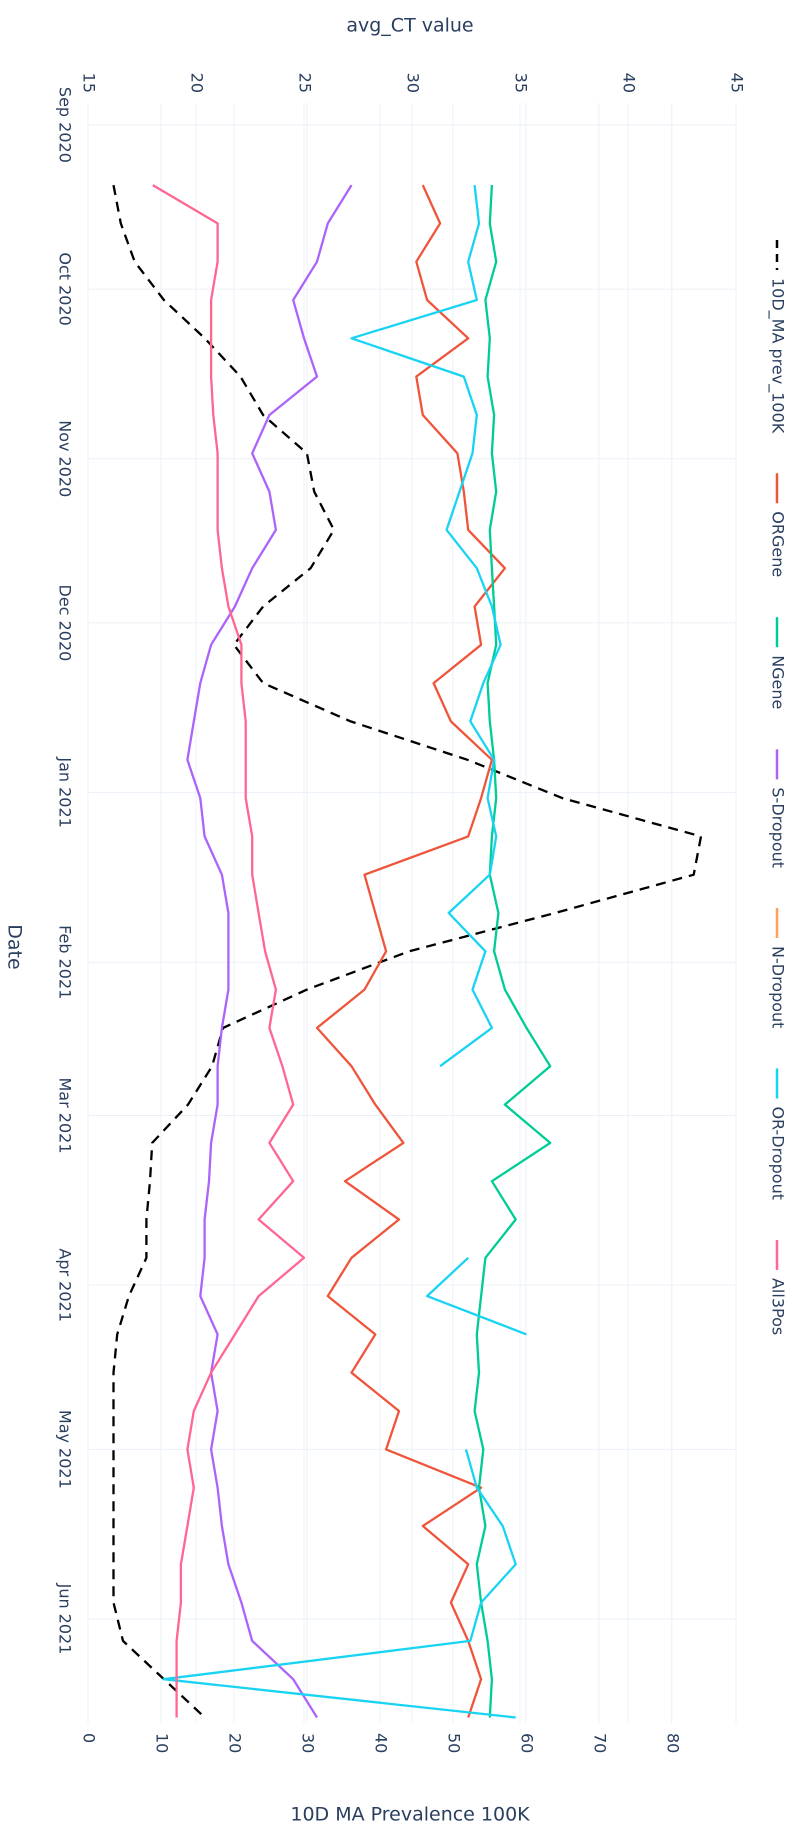 The height and width of the screenshot is (1838, 797). Describe the element at coordinates (305, 83) in the screenshot. I see `y-tick-label: 25` at that location.